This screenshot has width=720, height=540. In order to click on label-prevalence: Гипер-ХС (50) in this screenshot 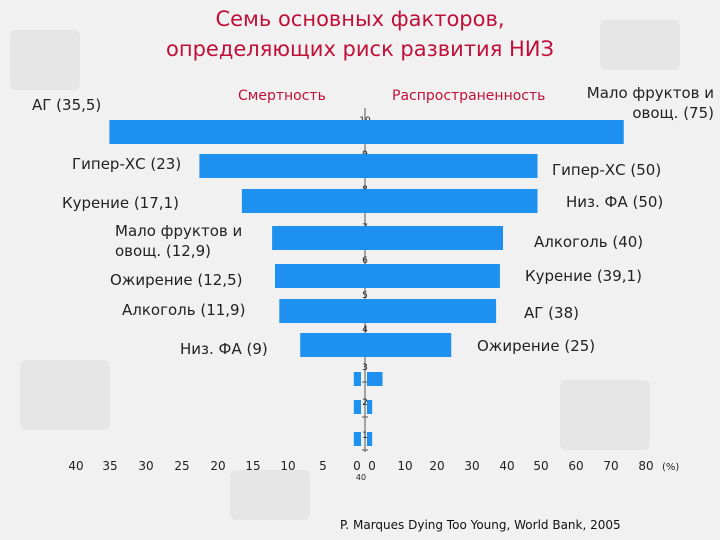, I will do `click(607, 170)`.